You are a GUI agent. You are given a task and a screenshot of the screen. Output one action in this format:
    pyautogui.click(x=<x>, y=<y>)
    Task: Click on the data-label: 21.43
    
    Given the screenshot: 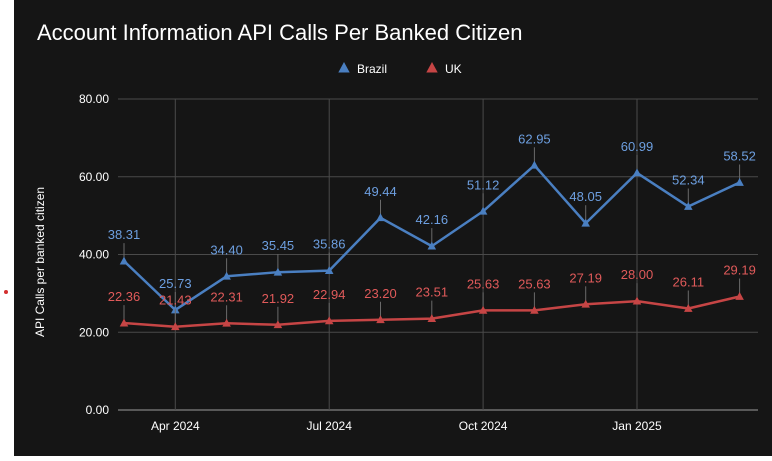 What is the action you would take?
    pyautogui.click(x=175, y=300)
    